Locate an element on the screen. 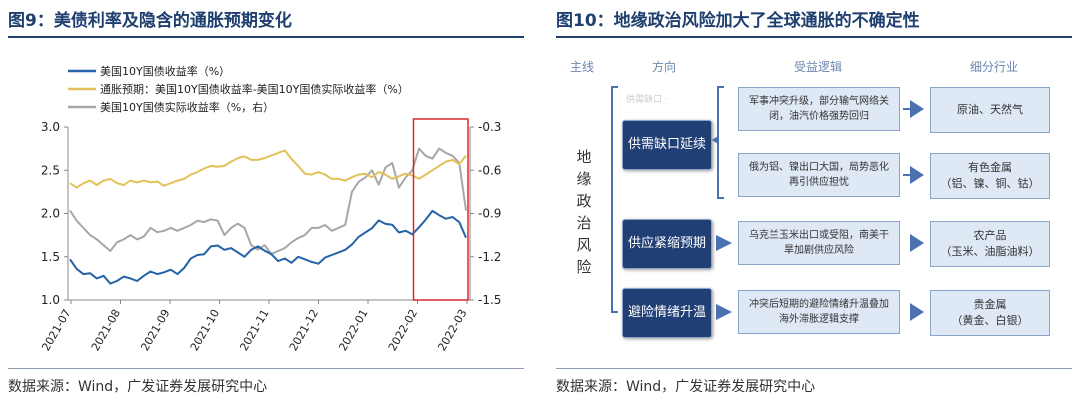 This screenshot has height=406, width=1080. x-tick-label: 2021-08 is located at coordinates (106, 330).